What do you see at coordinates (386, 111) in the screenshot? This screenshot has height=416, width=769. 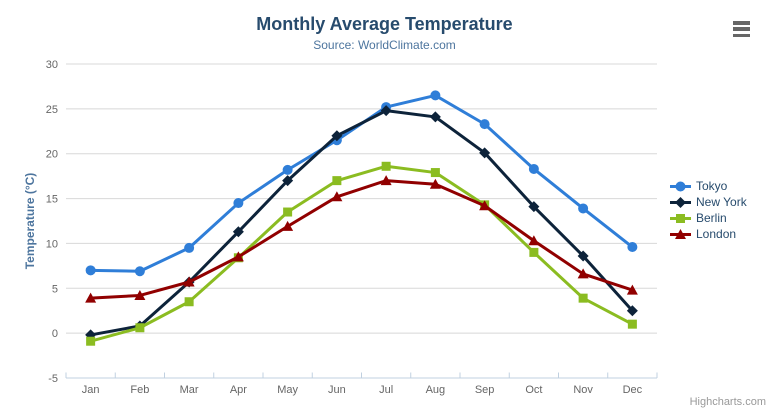 I see `point-new-york-jul` at bounding box center [386, 111].